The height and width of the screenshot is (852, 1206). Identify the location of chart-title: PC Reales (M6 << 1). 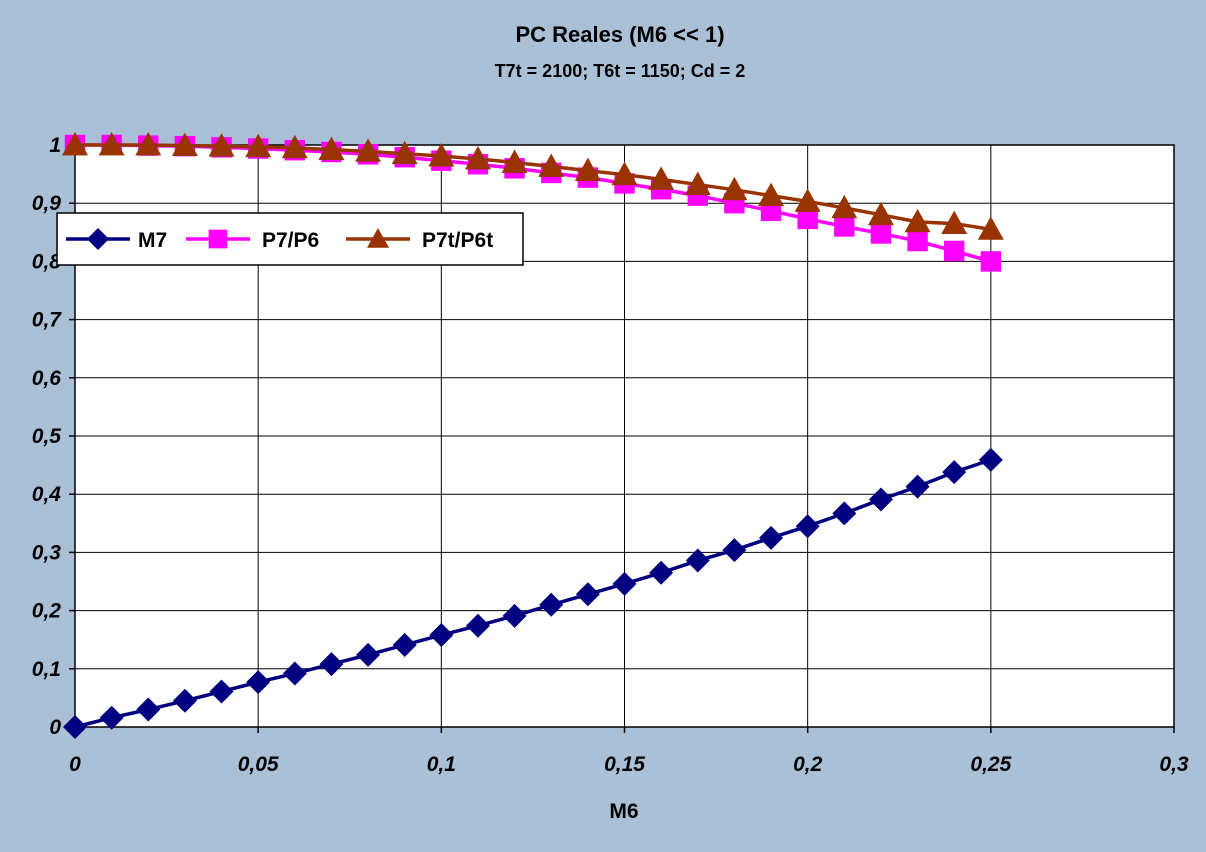
(619, 34).